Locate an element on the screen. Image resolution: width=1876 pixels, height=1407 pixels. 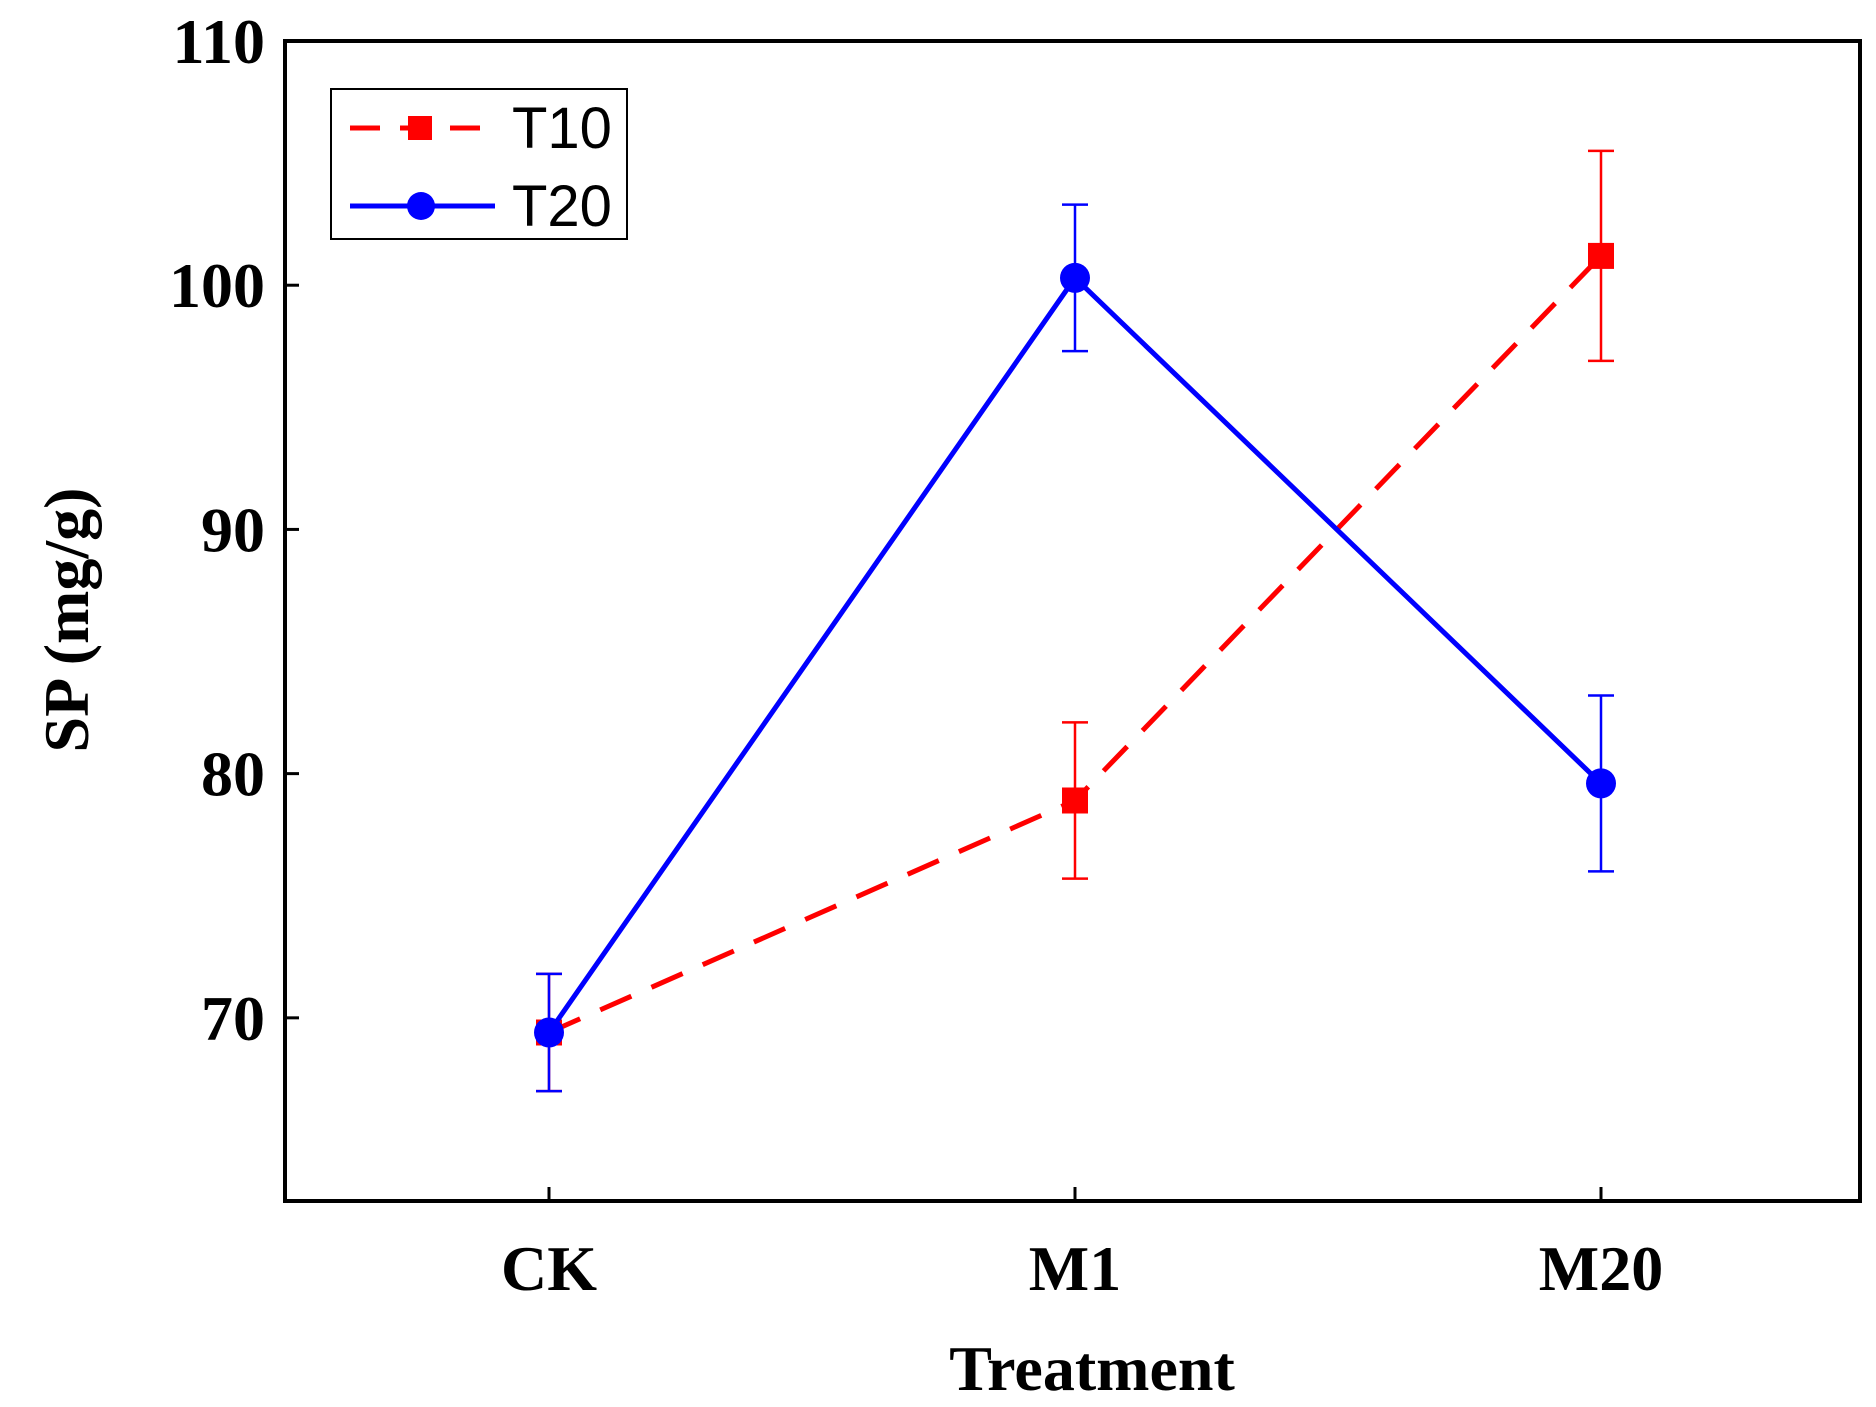
legend-label-t10: T10 is located at coordinates (562, 128).